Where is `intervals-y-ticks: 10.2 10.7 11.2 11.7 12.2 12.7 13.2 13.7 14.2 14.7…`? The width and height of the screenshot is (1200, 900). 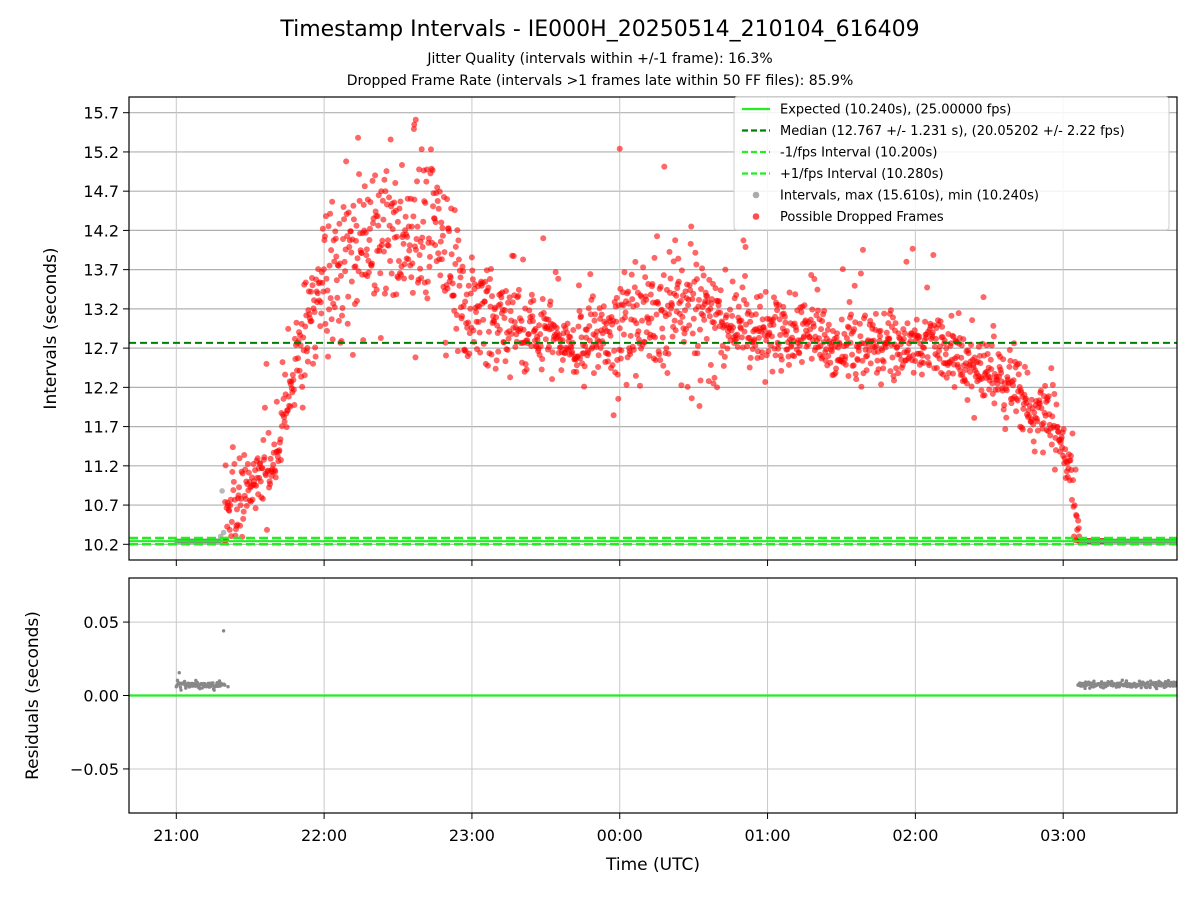
intervals-y-ticks: 10.2 10.7 11.2 11.7 12.2 12.7 13.2 13.7 14.2 14.7… is located at coordinates (106, 329).